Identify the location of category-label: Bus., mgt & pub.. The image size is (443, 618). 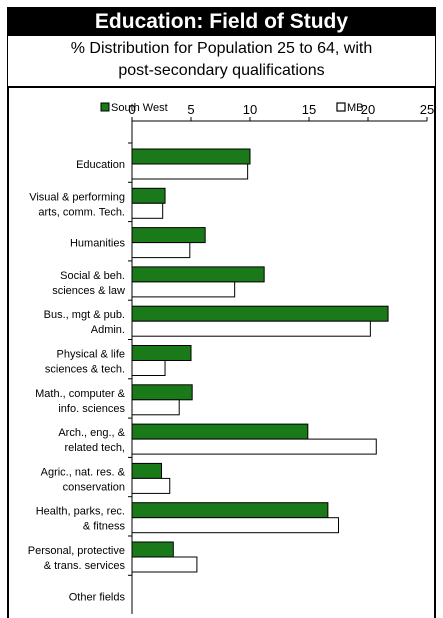
(84, 315).